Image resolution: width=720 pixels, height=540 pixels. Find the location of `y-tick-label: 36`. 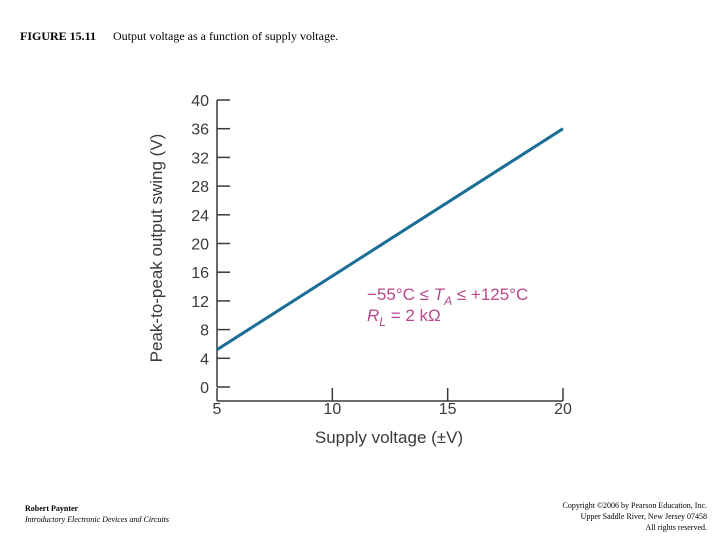

y-tick-label: 36 is located at coordinates (200, 130).